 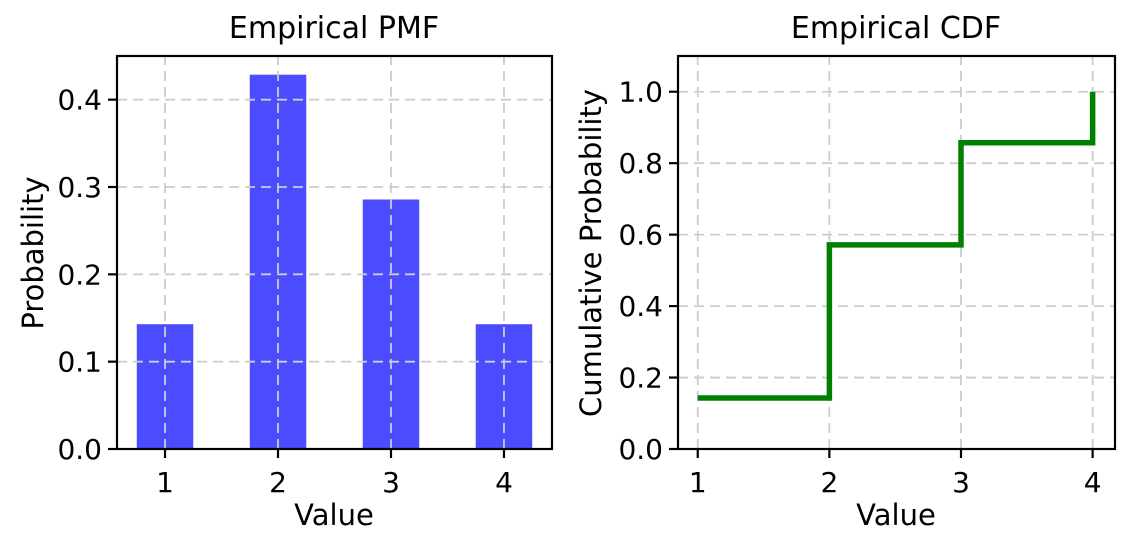 I want to click on y-tick-label: 0.1, so click(x=79, y=362).